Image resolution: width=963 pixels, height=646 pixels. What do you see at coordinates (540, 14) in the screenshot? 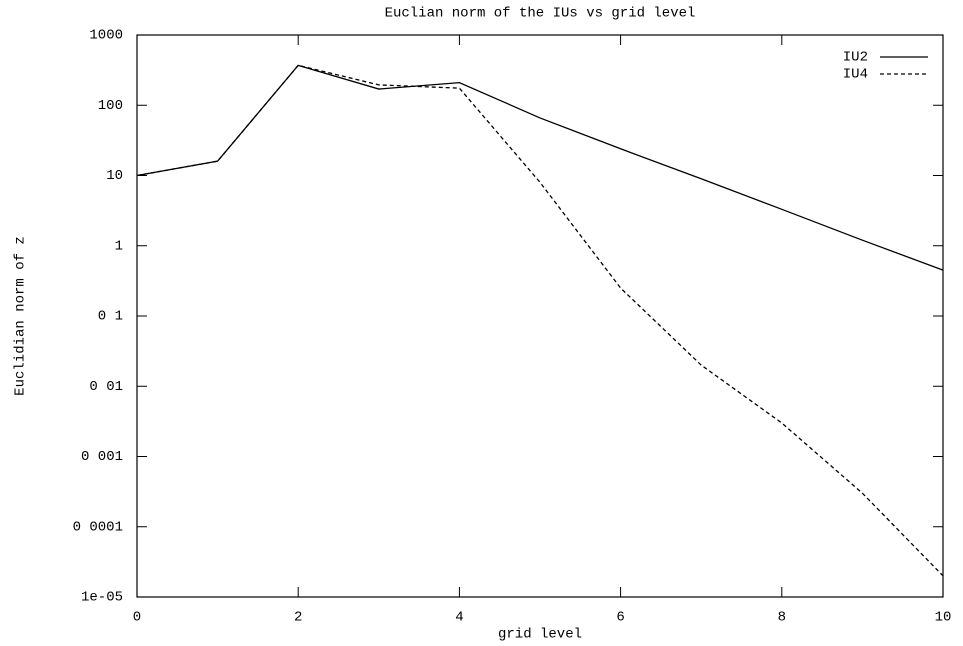
I see `chart-title: Euclian norm of the IUs vs grid level` at bounding box center [540, 14].